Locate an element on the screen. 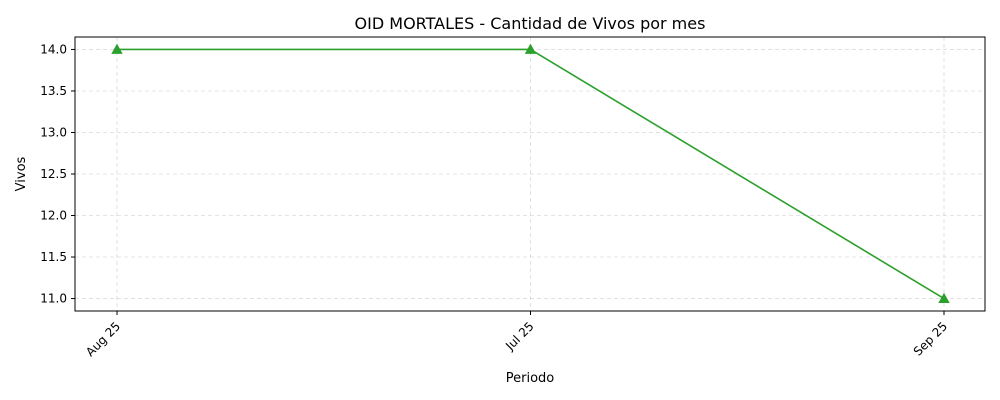 The image size is (1000, 400). y-tick-label: 11.0 is located at coordinates (53, 299).